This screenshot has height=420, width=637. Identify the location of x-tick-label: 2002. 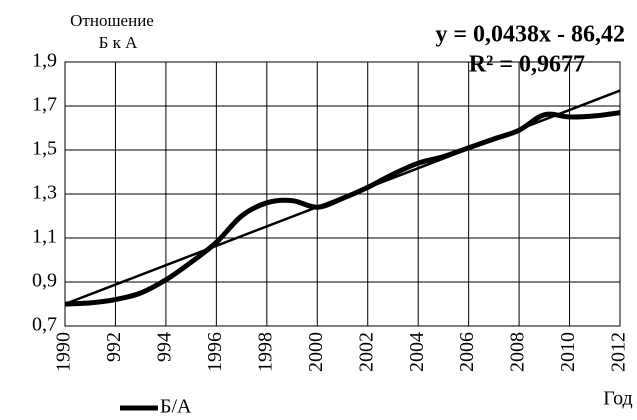
(366, 352).